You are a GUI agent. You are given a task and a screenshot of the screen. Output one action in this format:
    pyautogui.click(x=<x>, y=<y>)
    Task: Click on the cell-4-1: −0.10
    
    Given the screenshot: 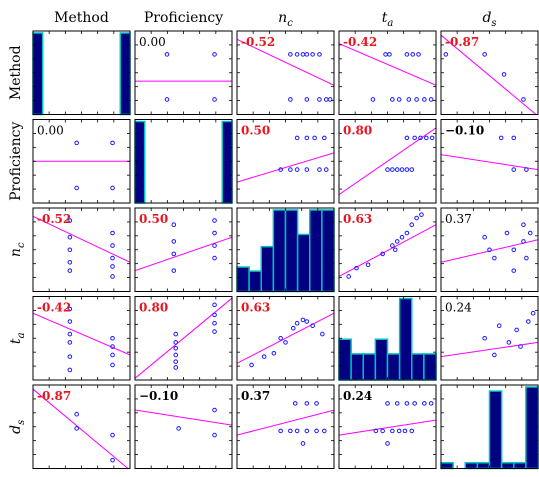 What is the action you would take?
    pyautogui.click(x=183, y=426)
    